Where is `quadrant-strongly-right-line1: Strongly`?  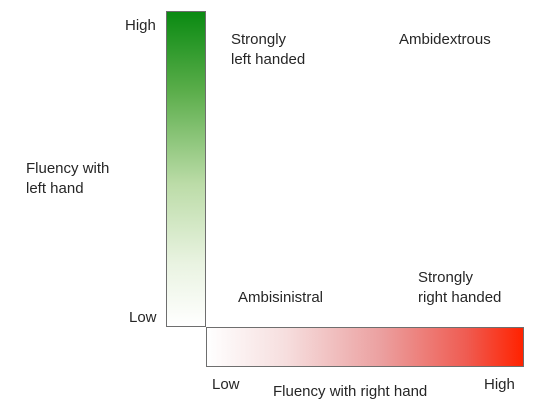
quadrant-strongly-right-line1: Strongly is located at coordinates (446, 277).